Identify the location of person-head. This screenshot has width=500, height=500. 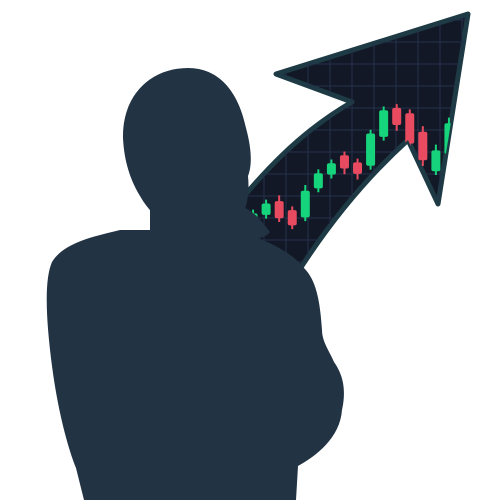
(186, 147).